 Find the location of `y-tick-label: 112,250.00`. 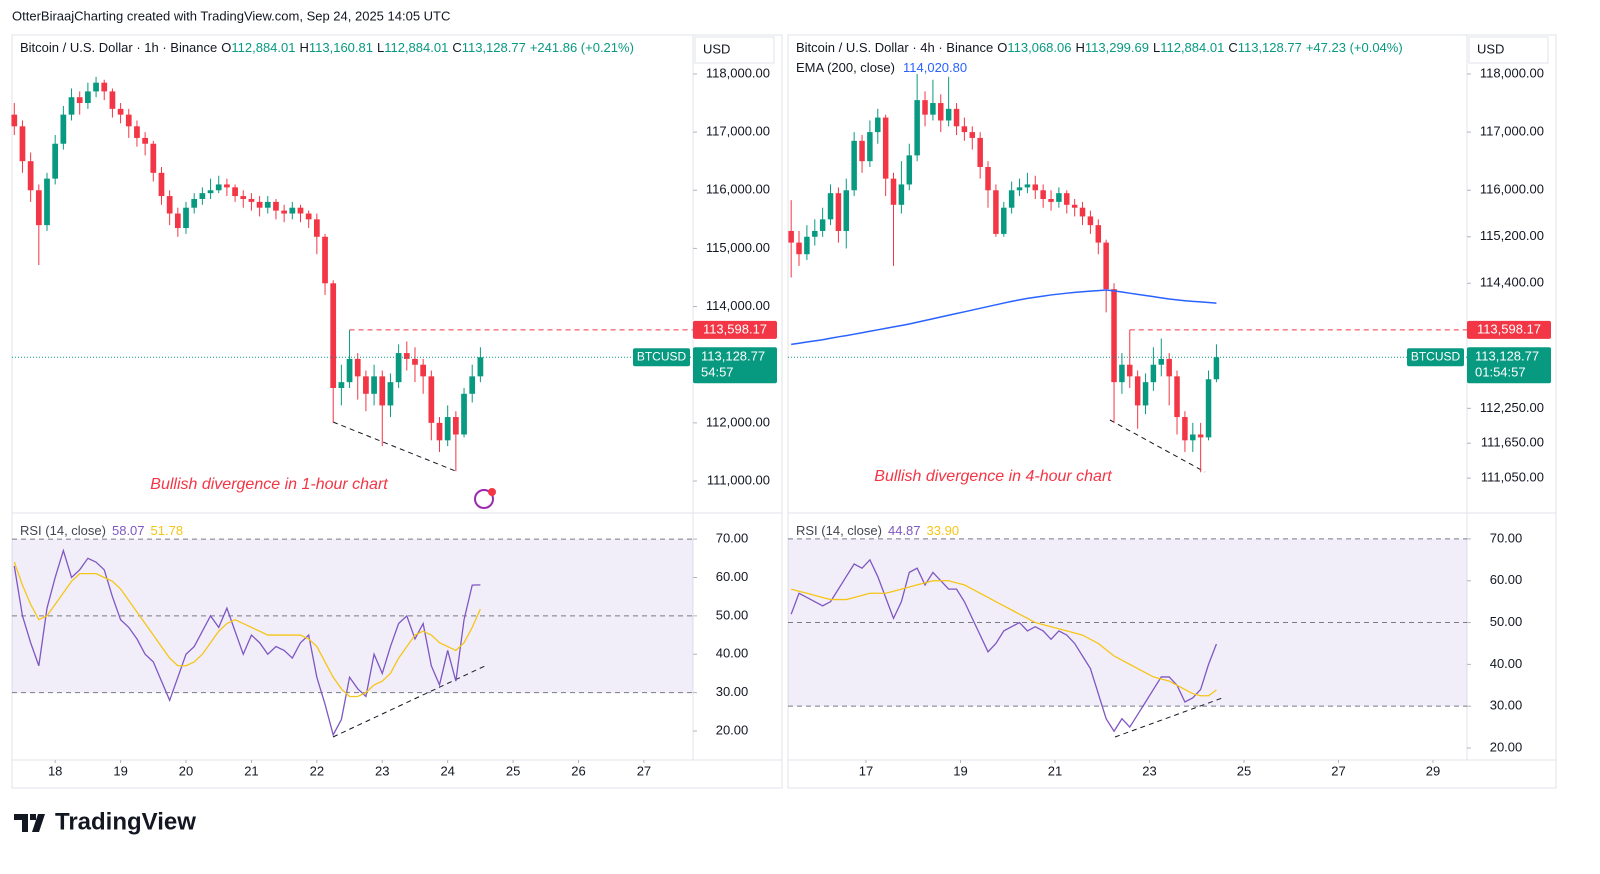

y-tick-label: 112,250.00 is located at coordinates (1512, 407).